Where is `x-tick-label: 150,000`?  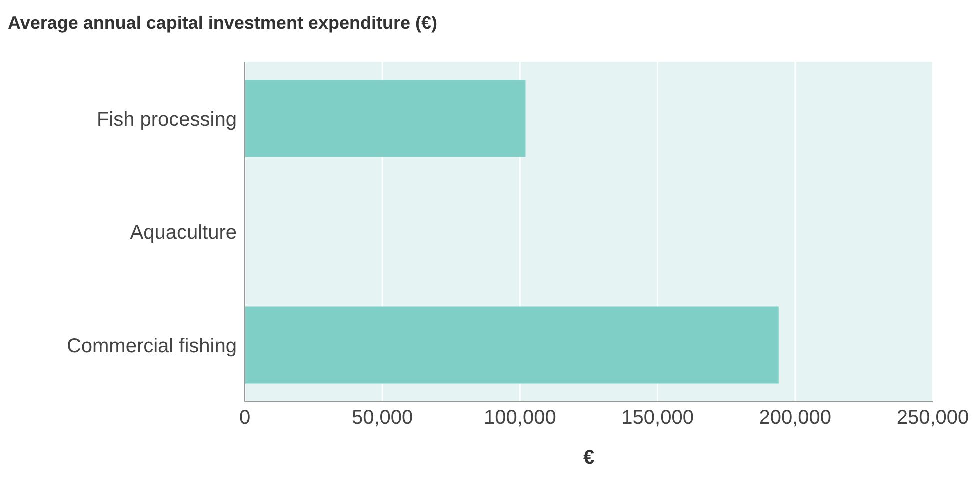
x-tick-label: 150,000 is located at coordinates (658, 418).